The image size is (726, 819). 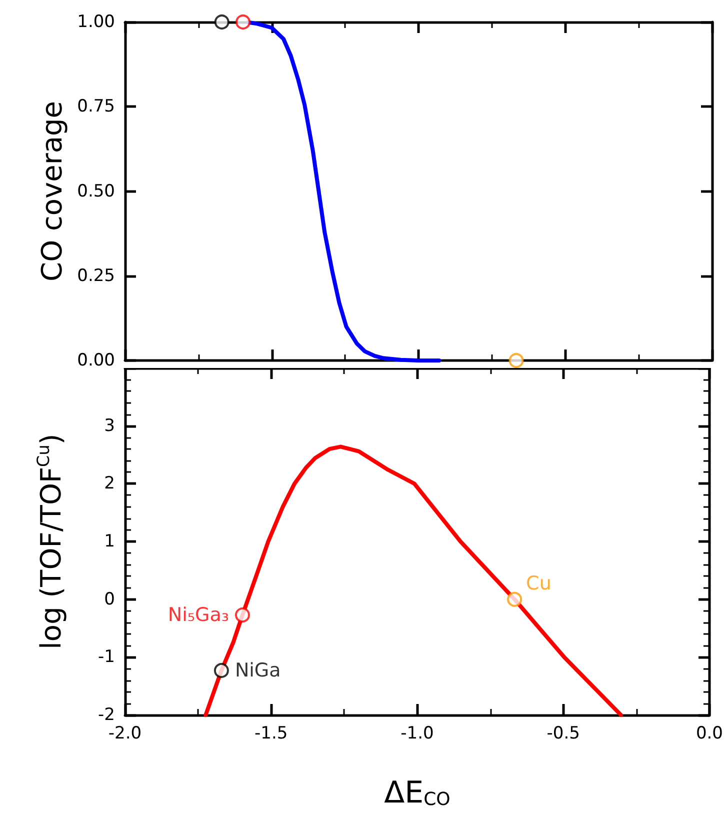 I want to click on y-tick-label: 1.00, so click(x=96, y=22).